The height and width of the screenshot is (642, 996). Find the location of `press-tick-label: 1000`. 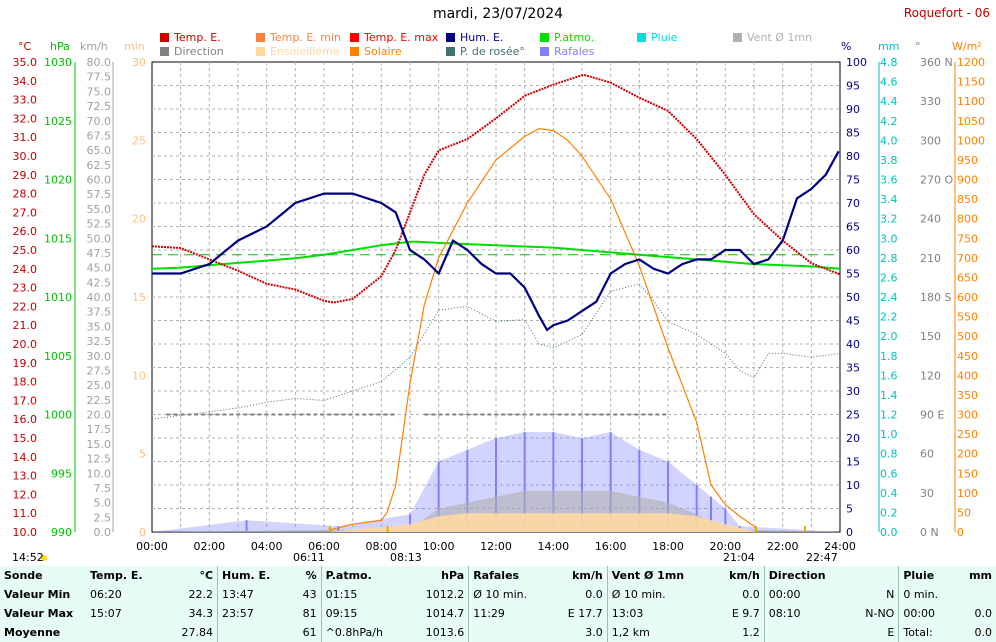

press-tick-label: 1000 is located at coordinates (58, 415).